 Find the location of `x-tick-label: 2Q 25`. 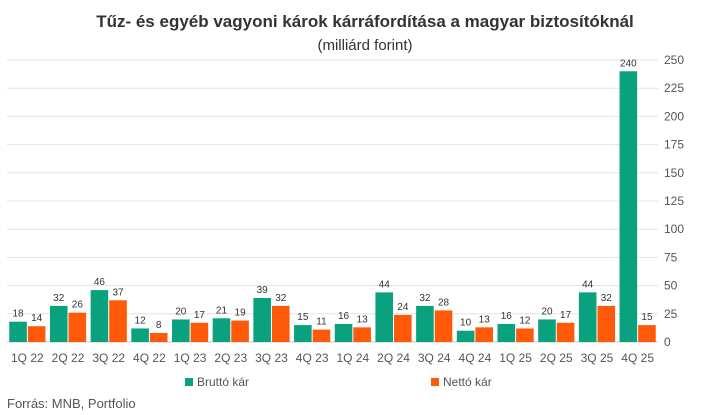

x-tick-label: 2Q 25 is located at coordinates (556, 358).